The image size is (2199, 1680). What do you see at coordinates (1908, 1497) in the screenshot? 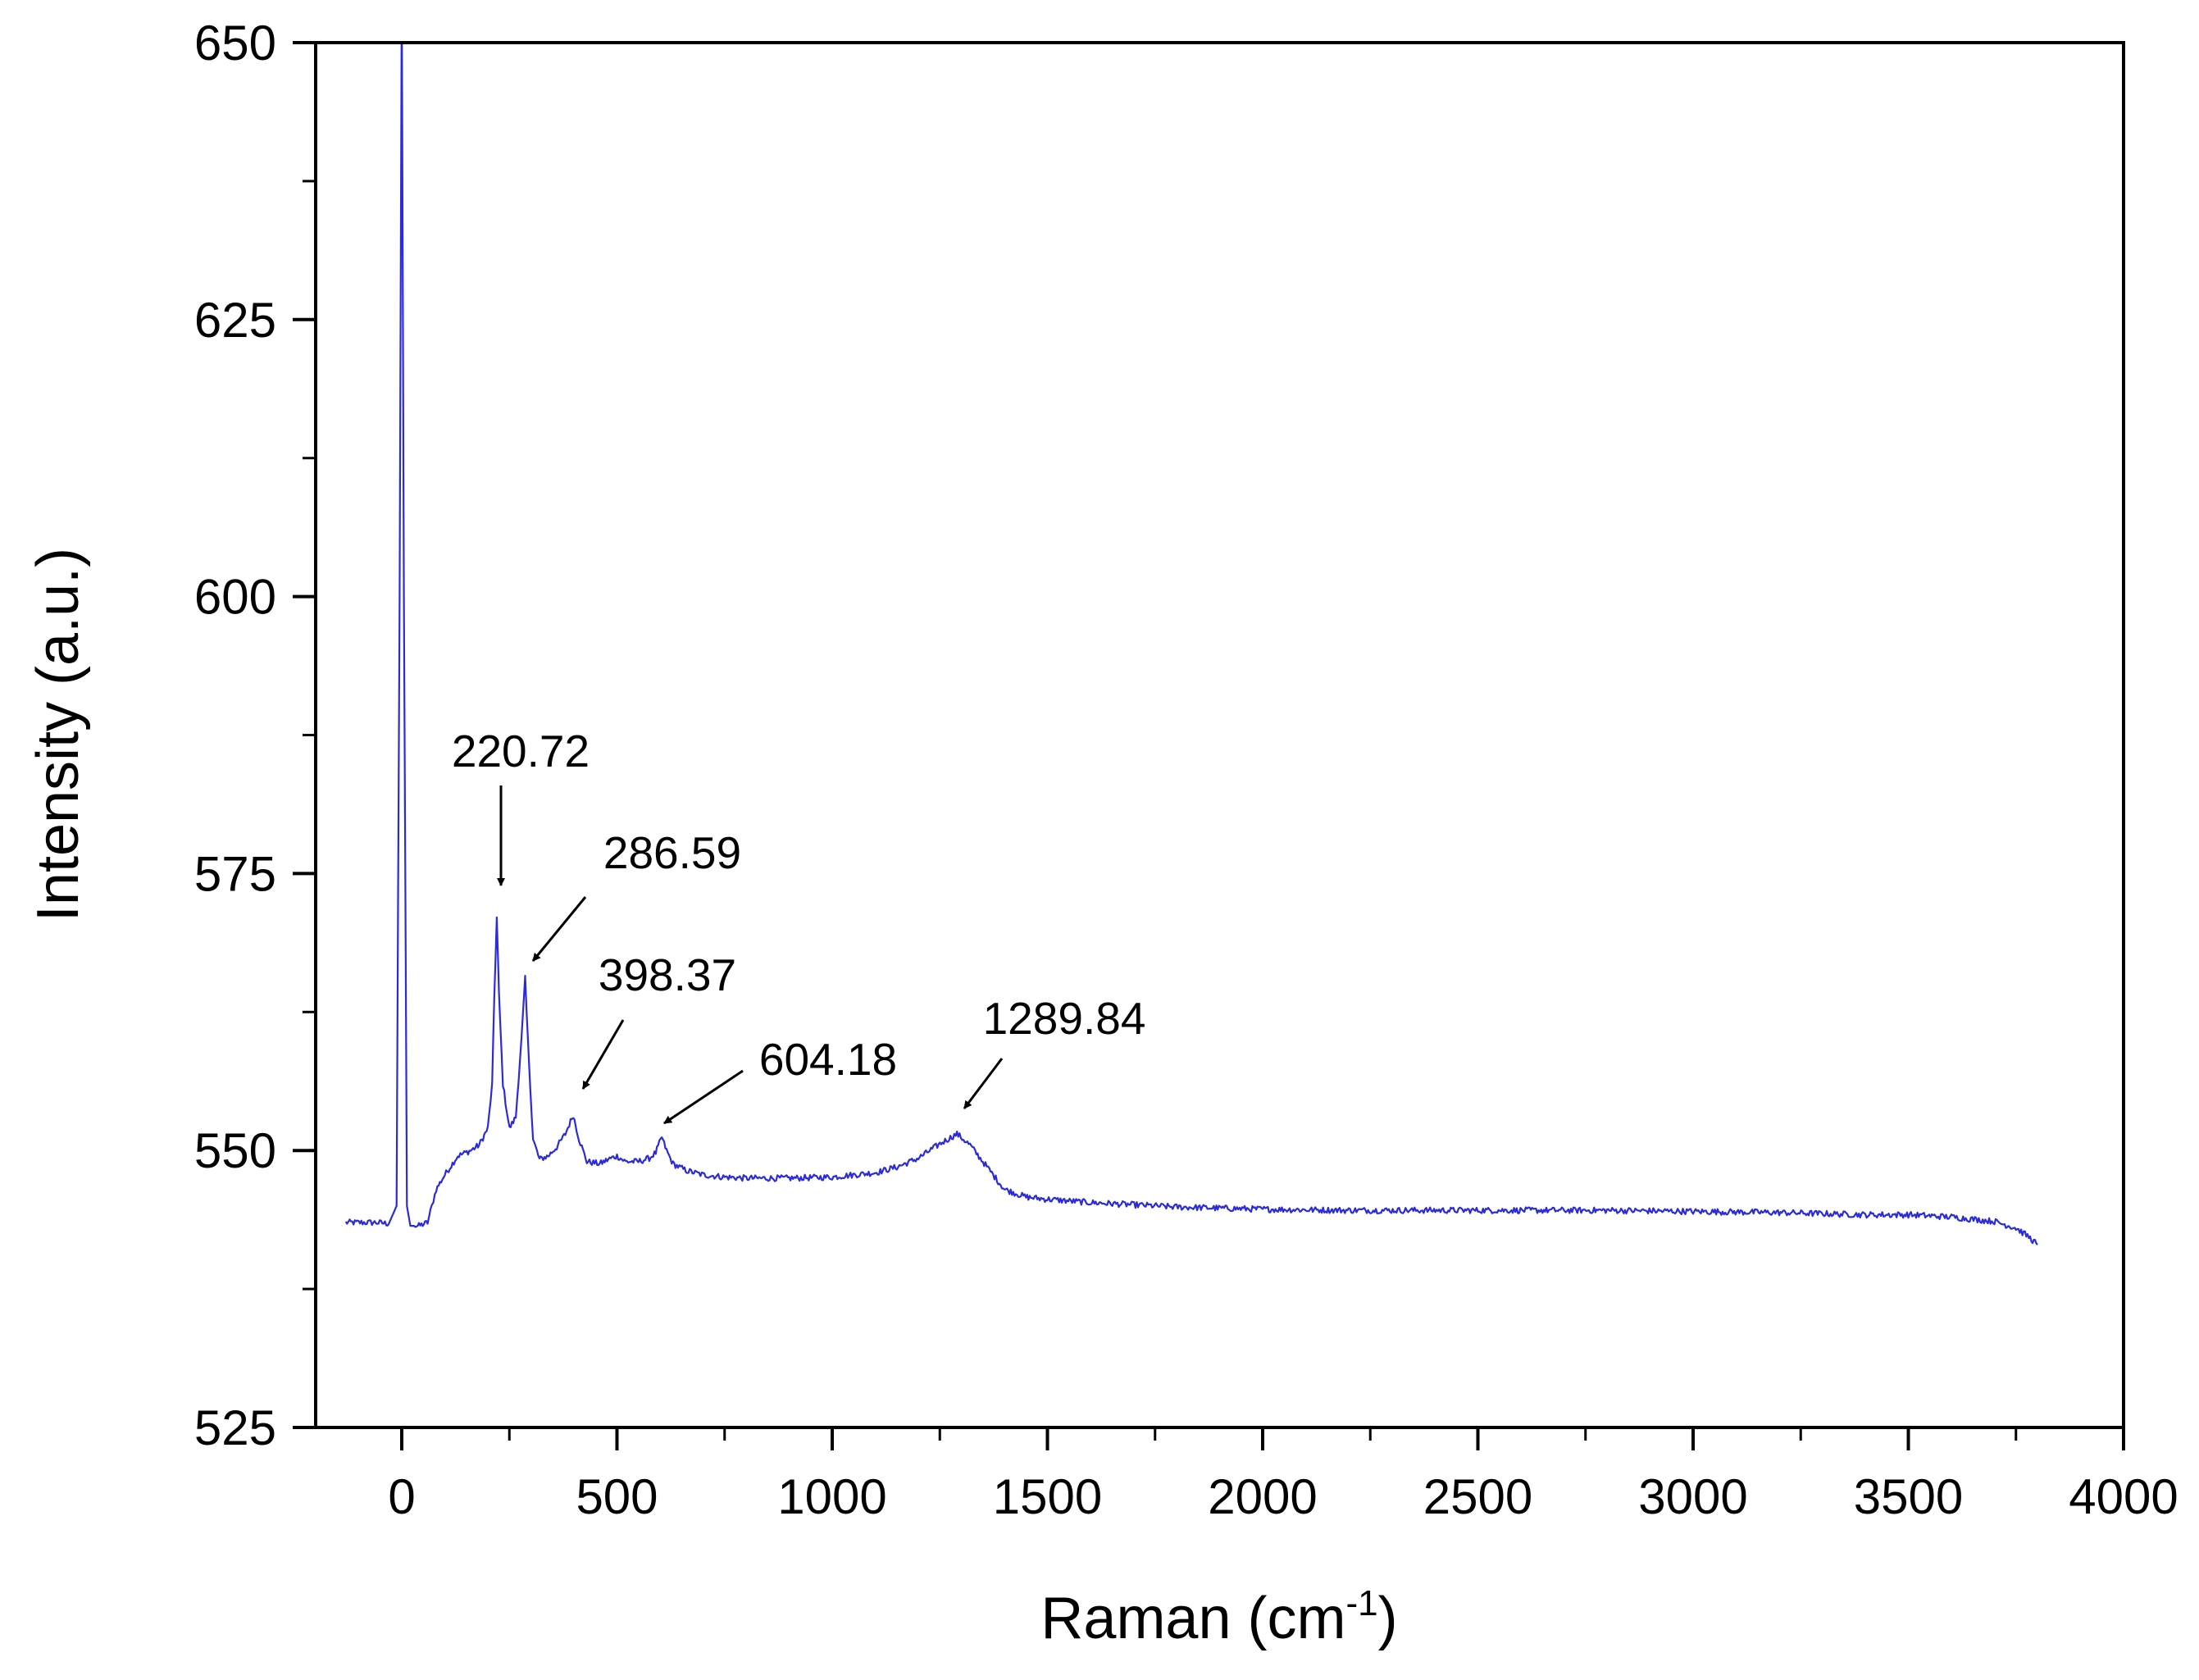
I see `x-tick-label: 3500` at bounding box center [1908, 1497].